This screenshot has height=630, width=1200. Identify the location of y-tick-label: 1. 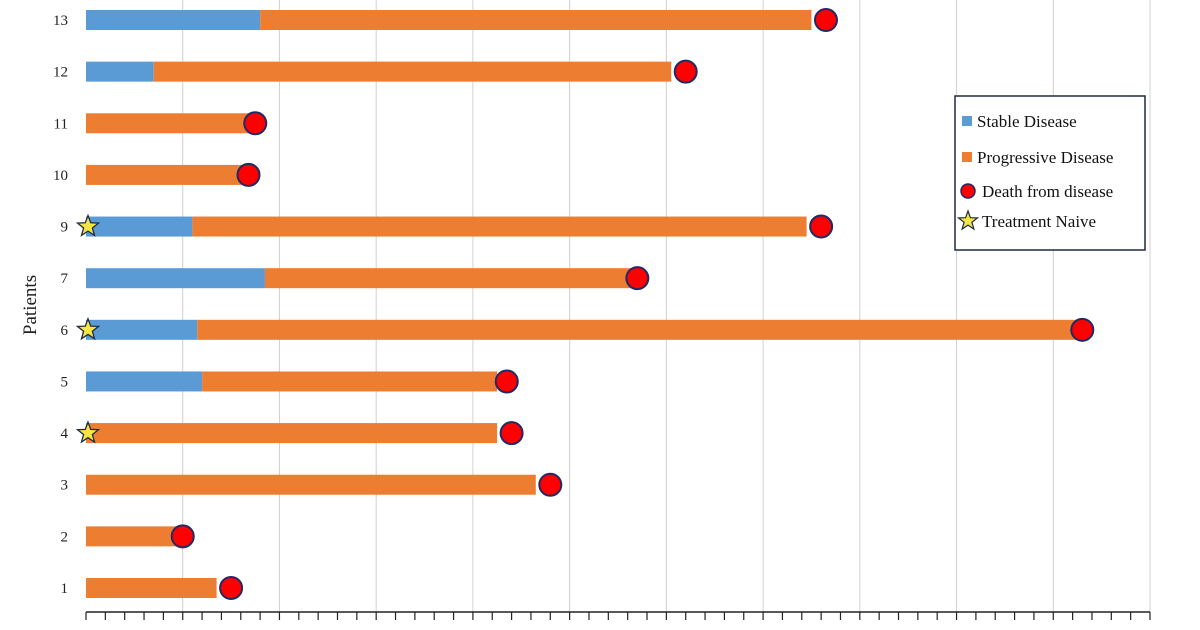
(65, 589).